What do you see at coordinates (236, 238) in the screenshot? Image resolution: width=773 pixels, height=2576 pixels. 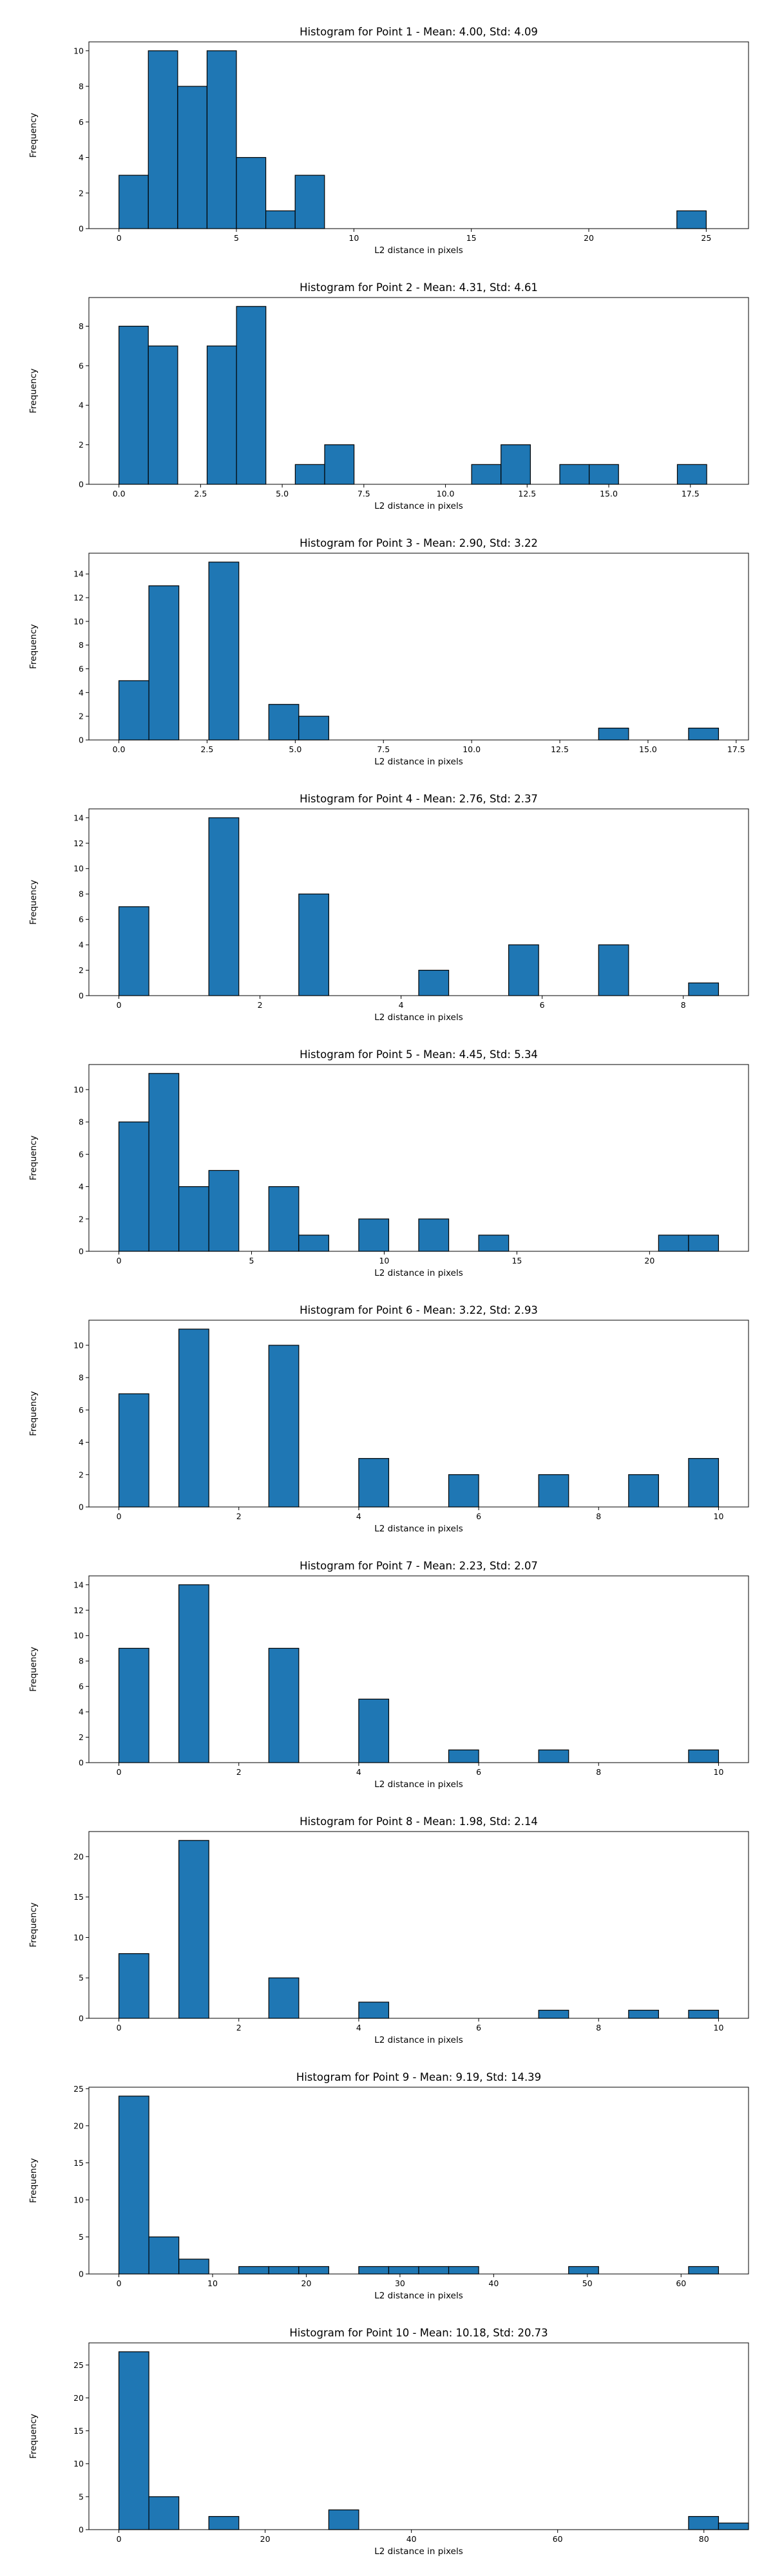 I see `x-tick-label: 5` at bounding box center [236, 238].